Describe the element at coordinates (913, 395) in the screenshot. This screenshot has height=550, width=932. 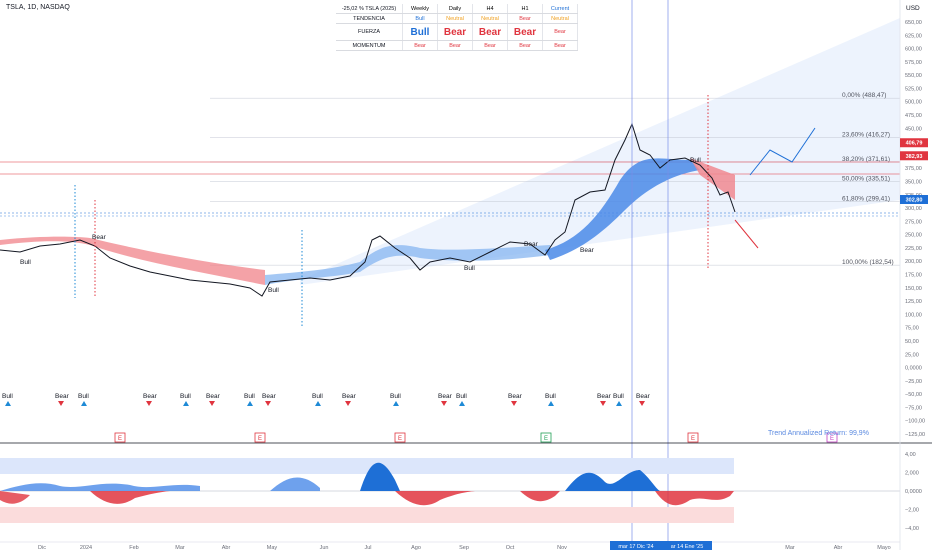
I see `price-tick: −50,00` at that location.